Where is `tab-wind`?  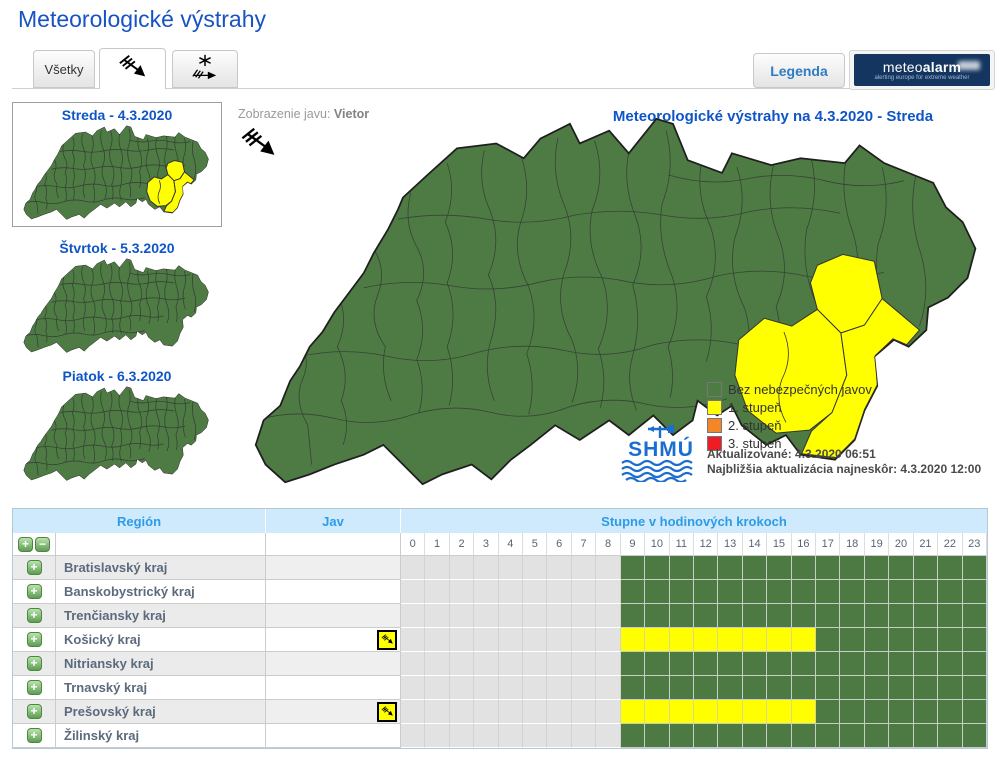
tab-wind is located at coordinates (132, 68).